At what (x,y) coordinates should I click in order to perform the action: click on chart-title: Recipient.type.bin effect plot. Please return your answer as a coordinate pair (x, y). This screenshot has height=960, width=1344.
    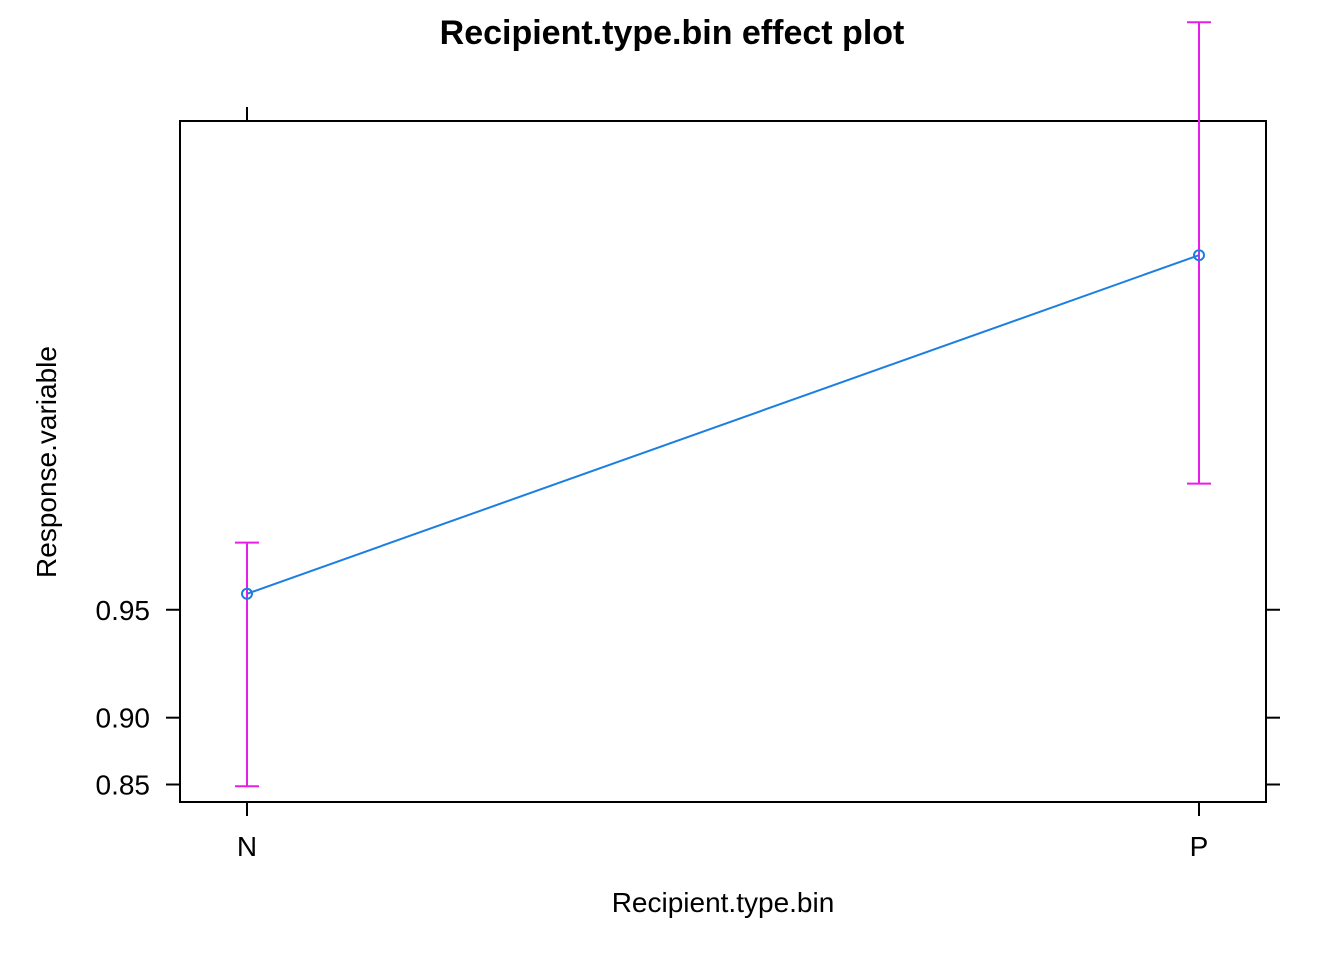
    Looking at the image, I should click on (672, 33).